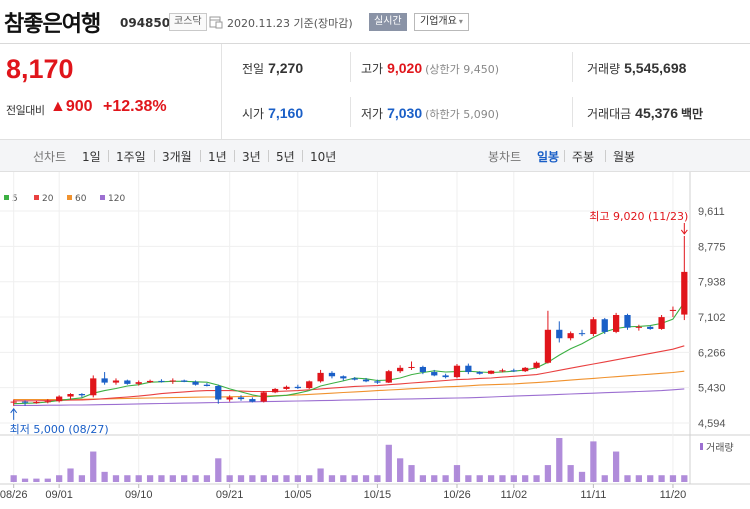 The image size is (750, 509). I want to click on y-tick-label: 7,102, so click(712, 318).